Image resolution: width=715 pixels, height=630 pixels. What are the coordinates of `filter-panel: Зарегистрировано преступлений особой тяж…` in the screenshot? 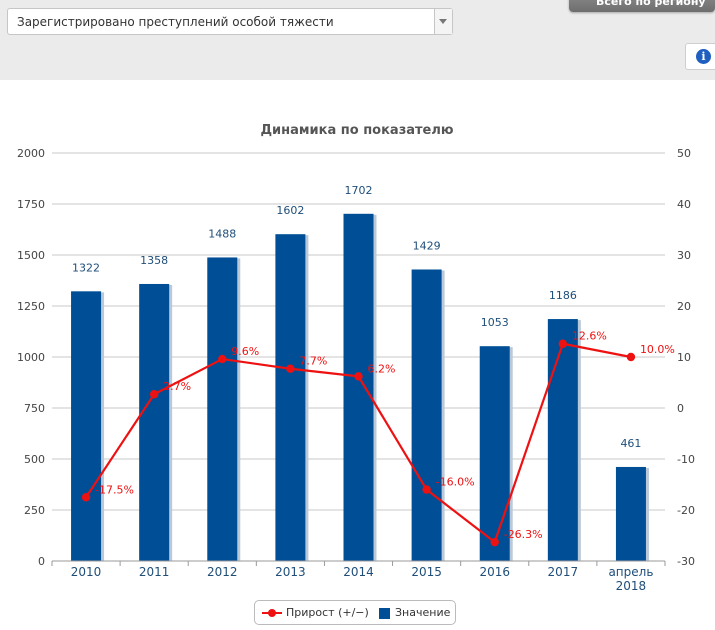 It's located at (357, 40).